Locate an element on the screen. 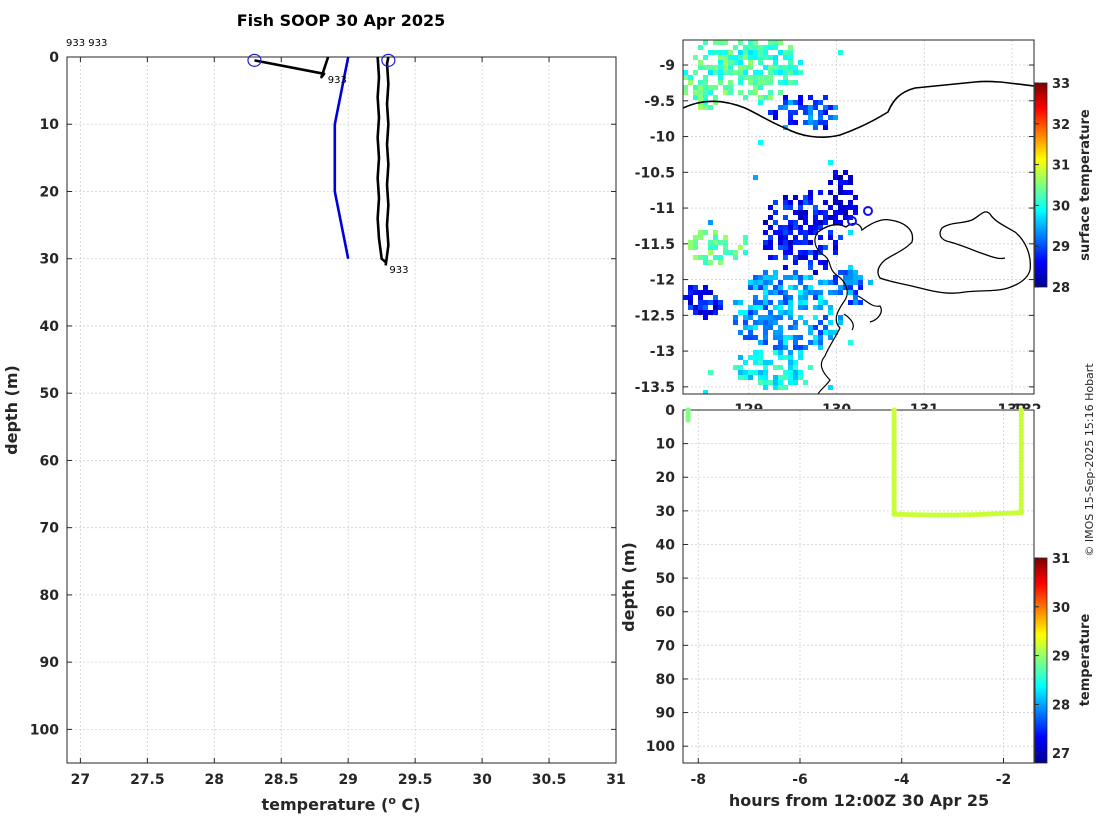 The height and width of the screenshot is (820, 1100). series-reference is located at coordinates (341, 157).